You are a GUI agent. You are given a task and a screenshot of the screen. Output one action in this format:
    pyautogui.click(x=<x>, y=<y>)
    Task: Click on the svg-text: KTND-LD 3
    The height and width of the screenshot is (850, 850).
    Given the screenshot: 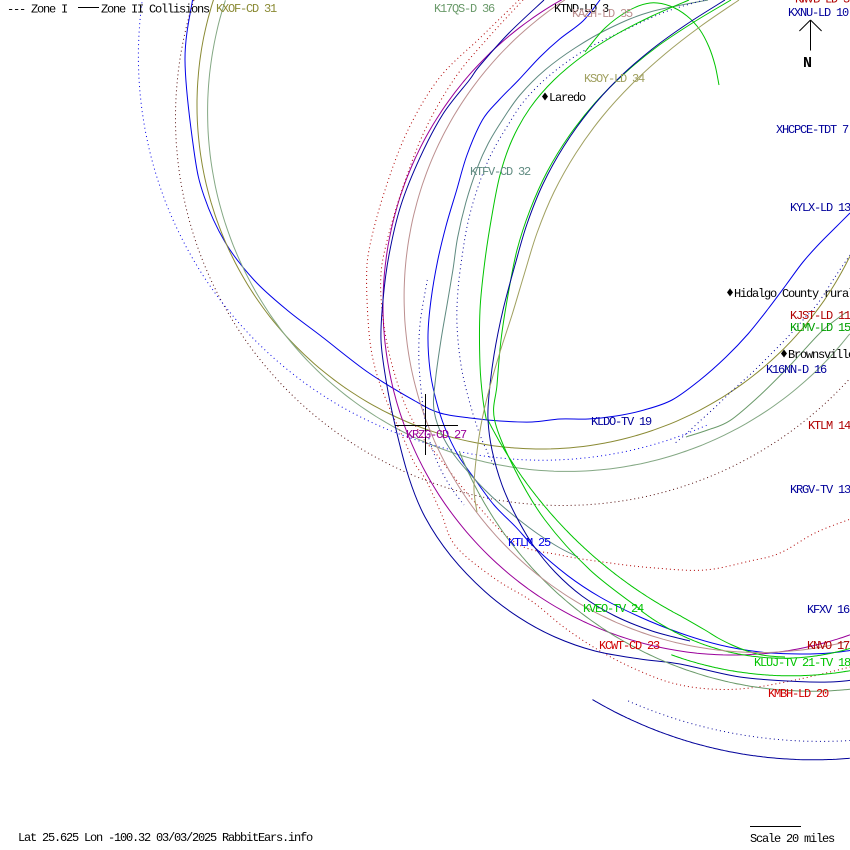 What is the action you would take?
    pyautogui.click(x=581, y=9)
    